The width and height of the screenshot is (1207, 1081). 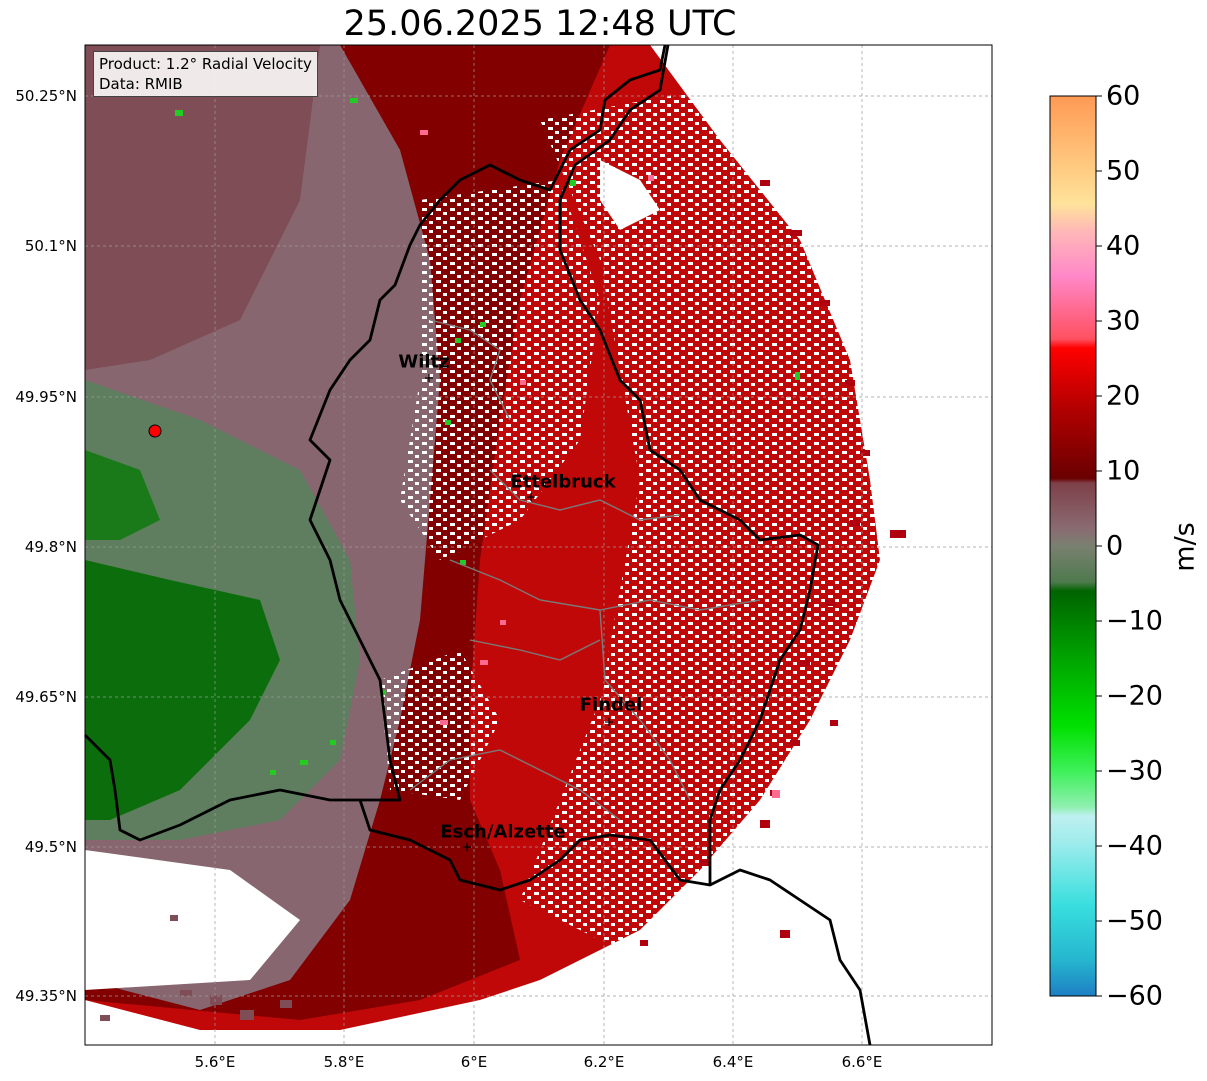 What do you see at coordinates (862, 1062) in the screenshot?
I see `lon-tick-label: 6.6°E` at bounding box center [862, 1062].